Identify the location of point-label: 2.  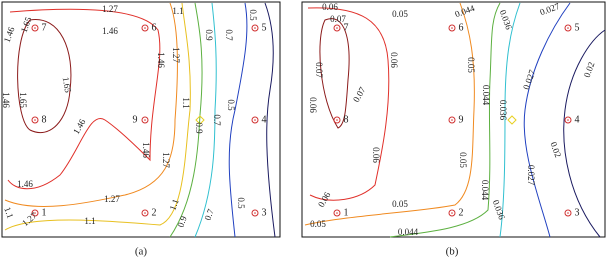
(154, 212).